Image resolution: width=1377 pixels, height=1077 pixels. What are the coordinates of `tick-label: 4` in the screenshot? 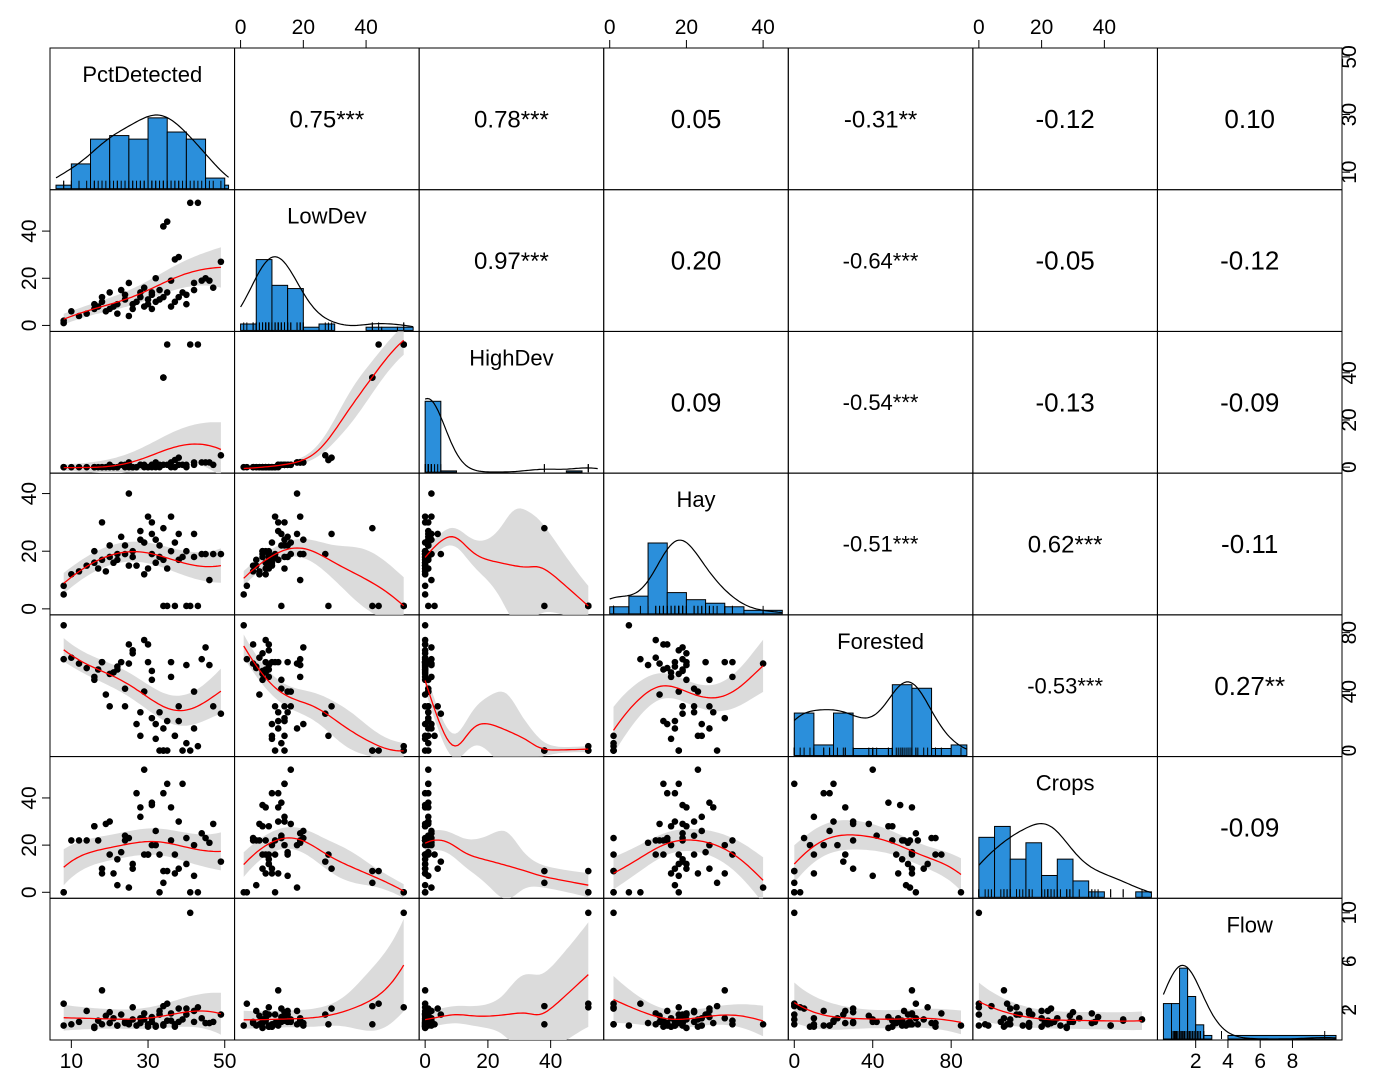 It's located at (1228, 1061).